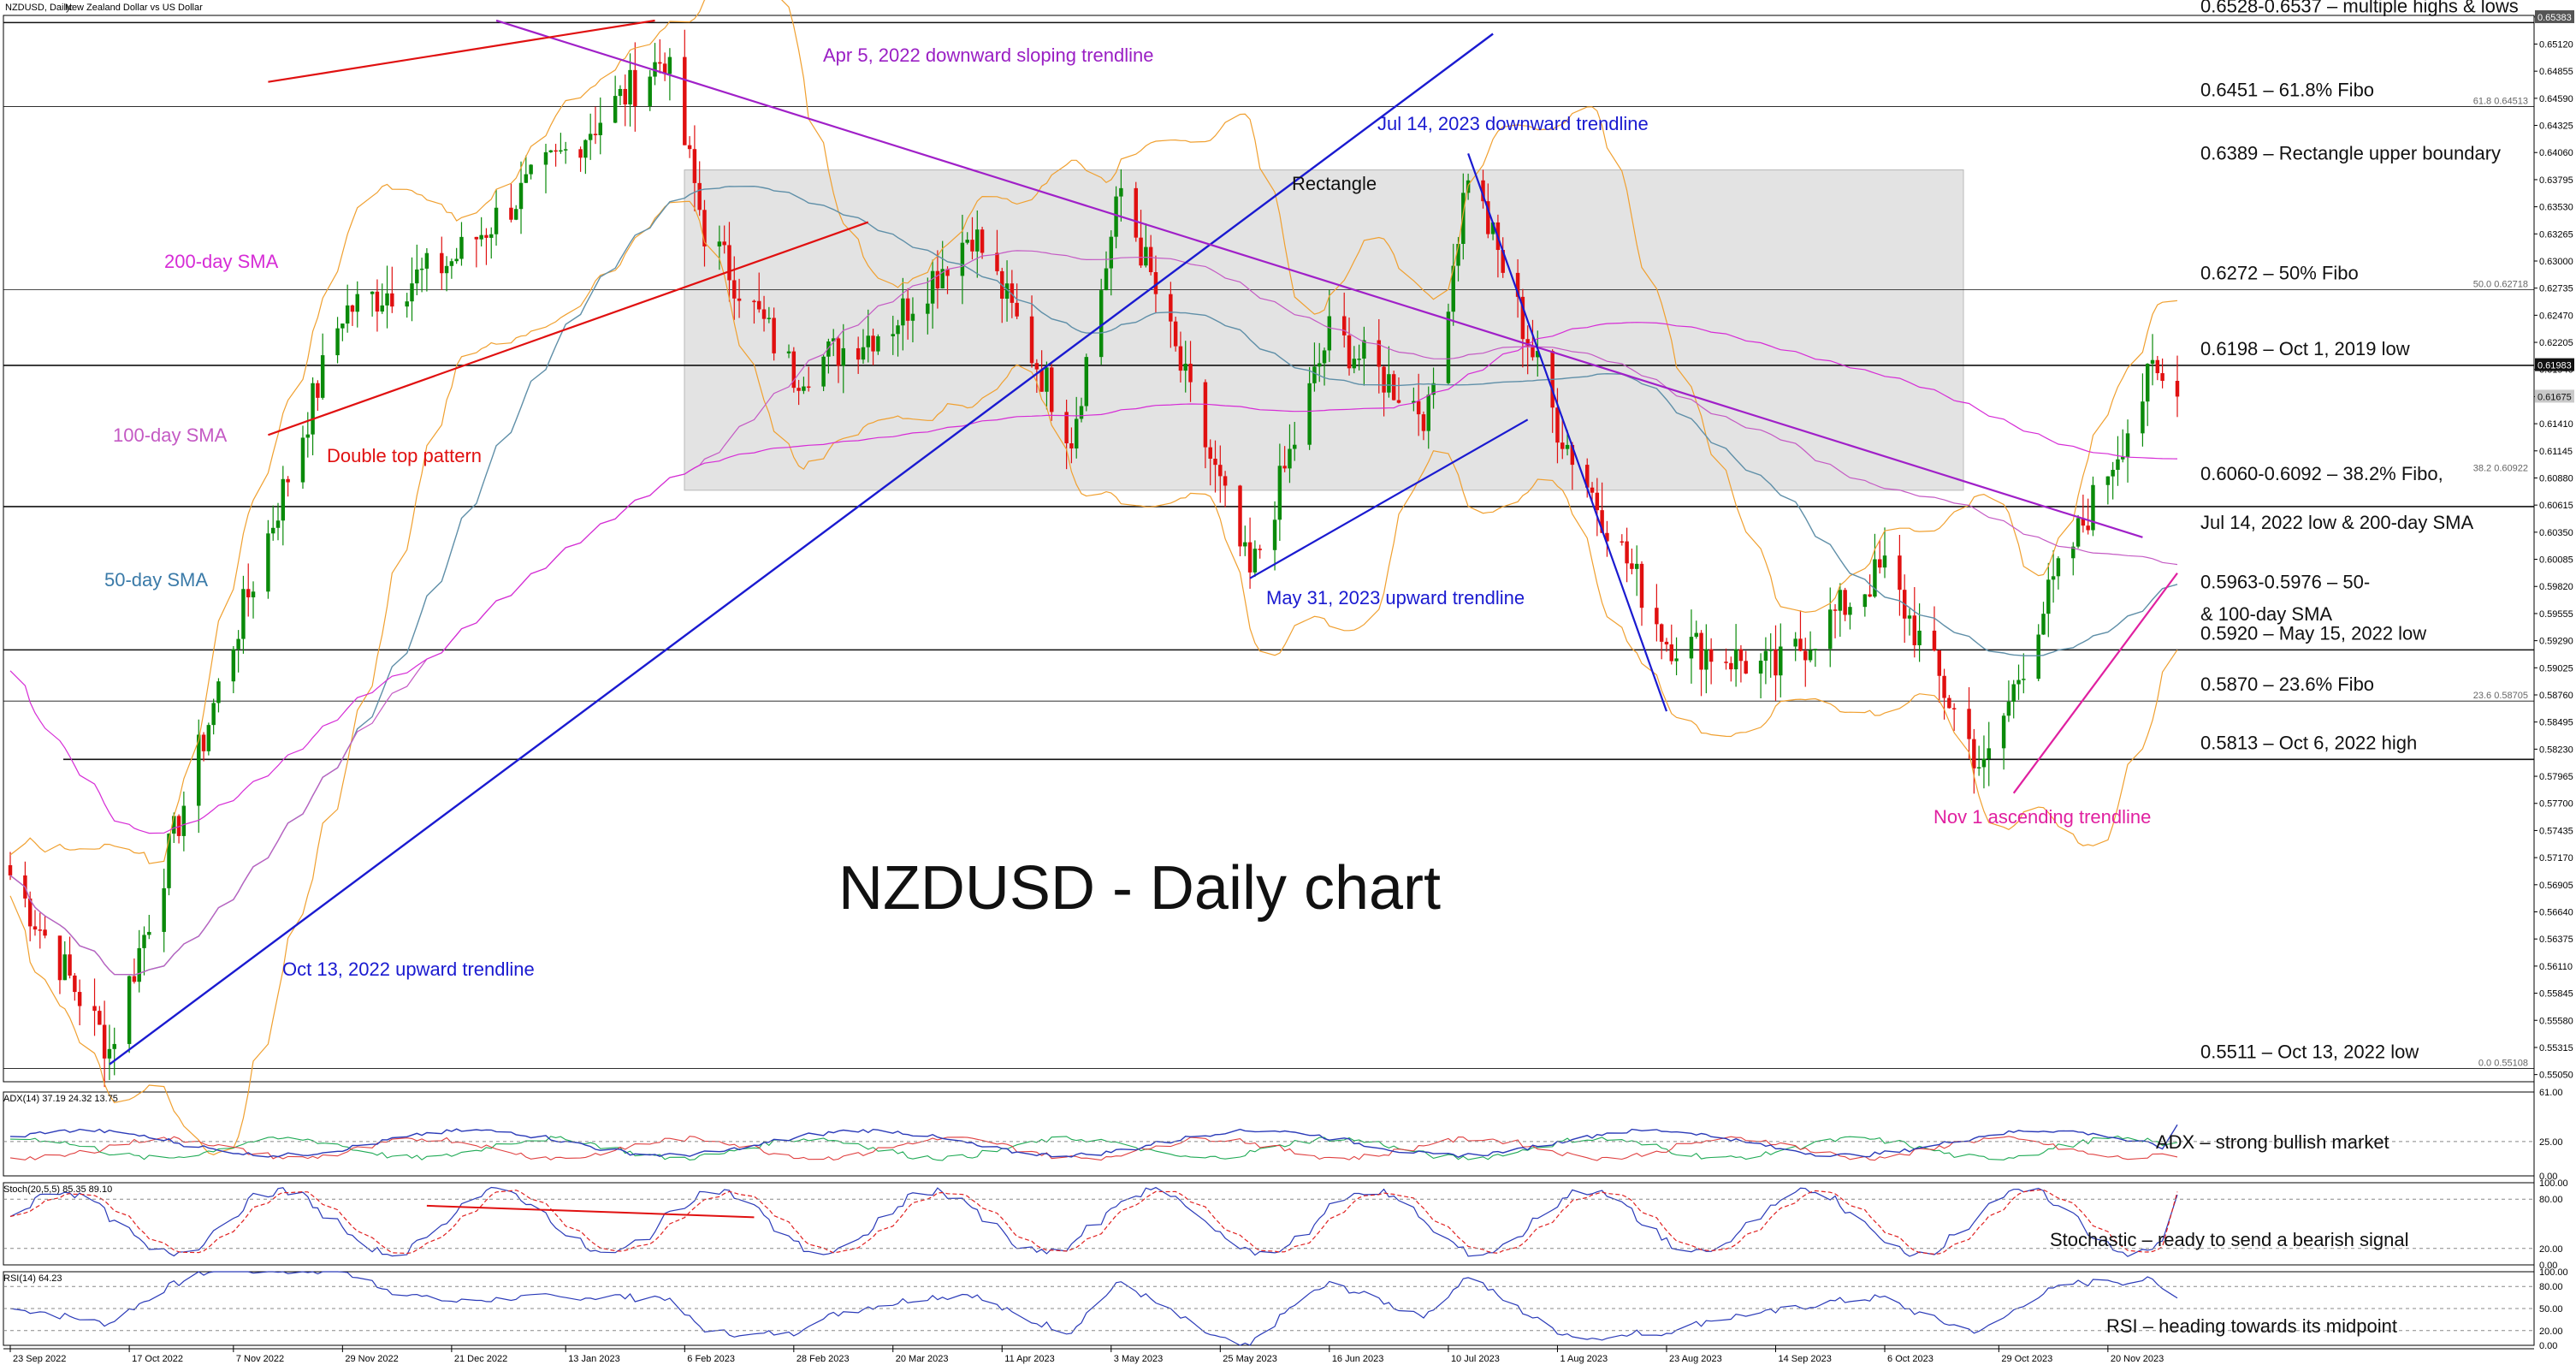  Describe the element at coordinates (2551, 1249) in the screenshot. I see `stoch-axis-tick: 20.00` at that location.